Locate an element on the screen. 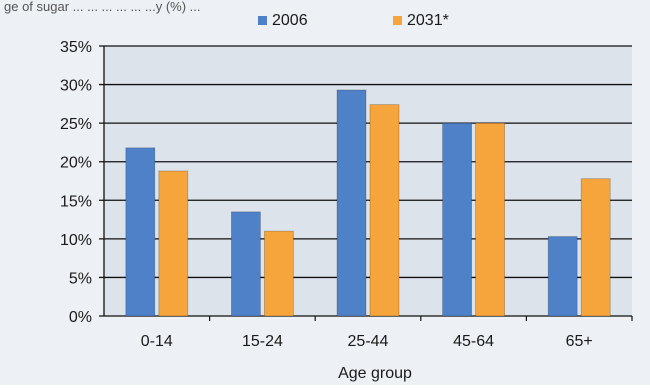 This screenshot has height=390, width=650. x-tick-label: 25-44 is located at coordinates (368, 341).